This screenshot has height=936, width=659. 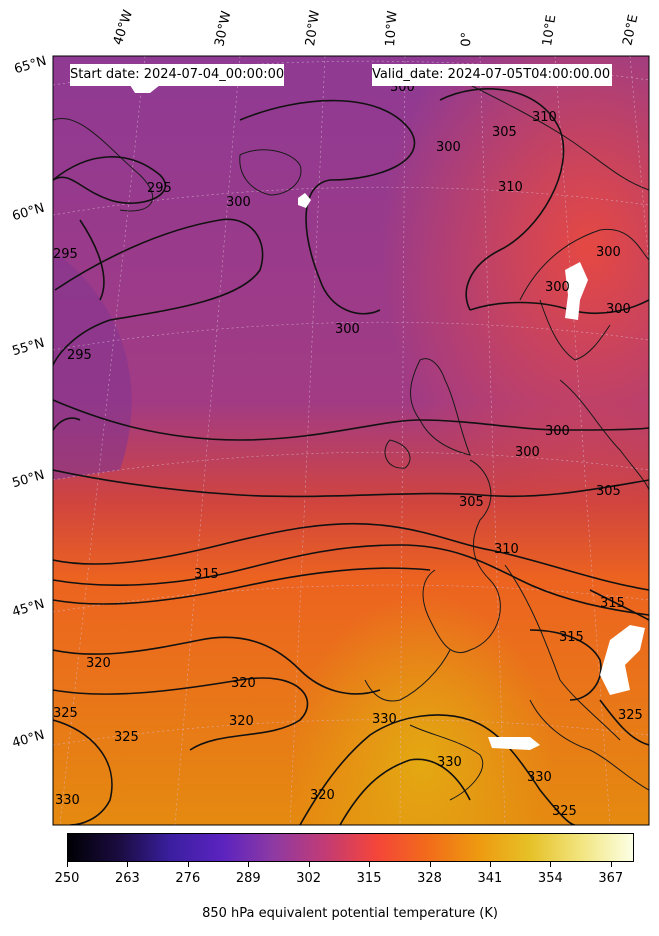 What do you see at coordinates (611, 878) in the screenshot?
I see `colorbar-tick-label: 367` at bounding box center [611, 878].